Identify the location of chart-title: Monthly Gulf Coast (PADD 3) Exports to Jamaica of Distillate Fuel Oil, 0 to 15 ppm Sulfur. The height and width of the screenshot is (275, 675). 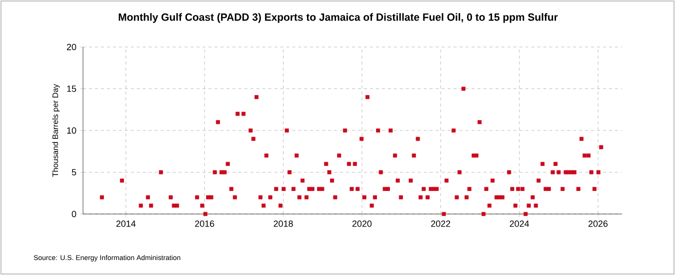
(338, 18).